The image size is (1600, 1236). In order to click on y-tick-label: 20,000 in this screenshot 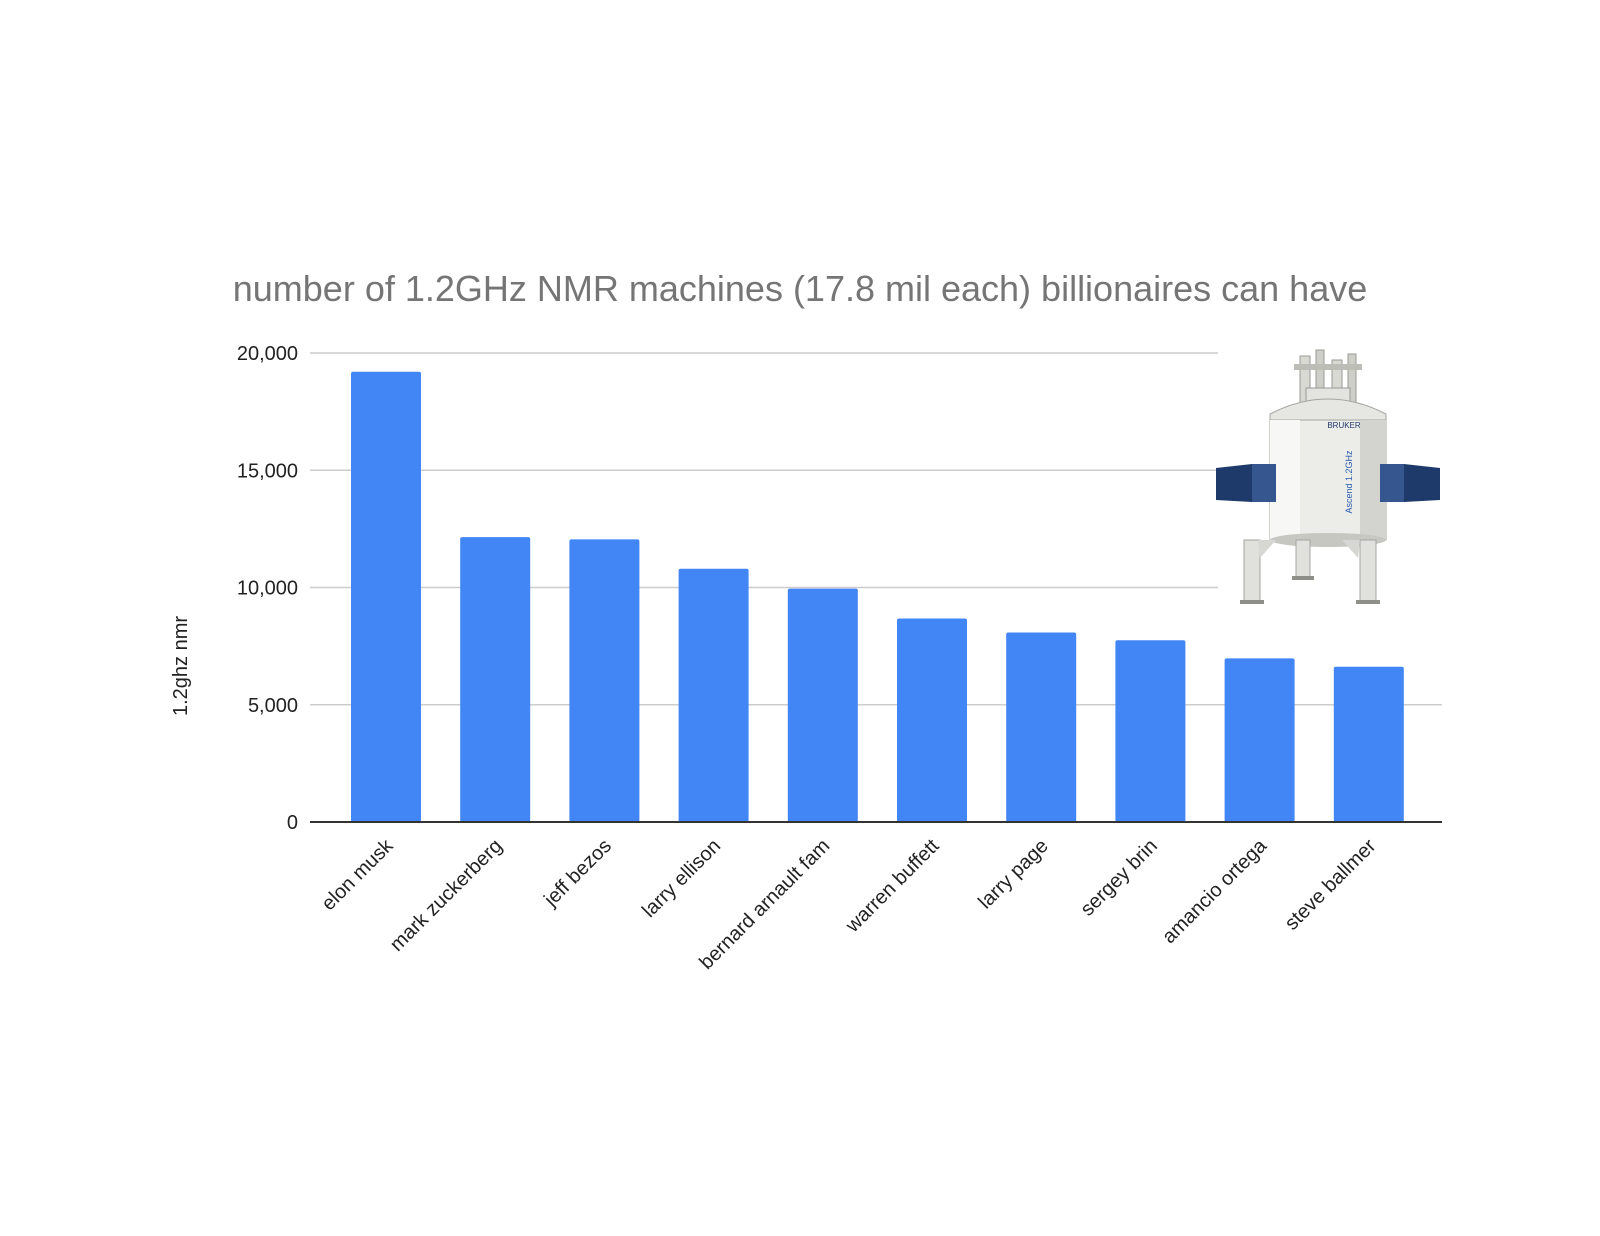, I will do `click(267, 354)`.